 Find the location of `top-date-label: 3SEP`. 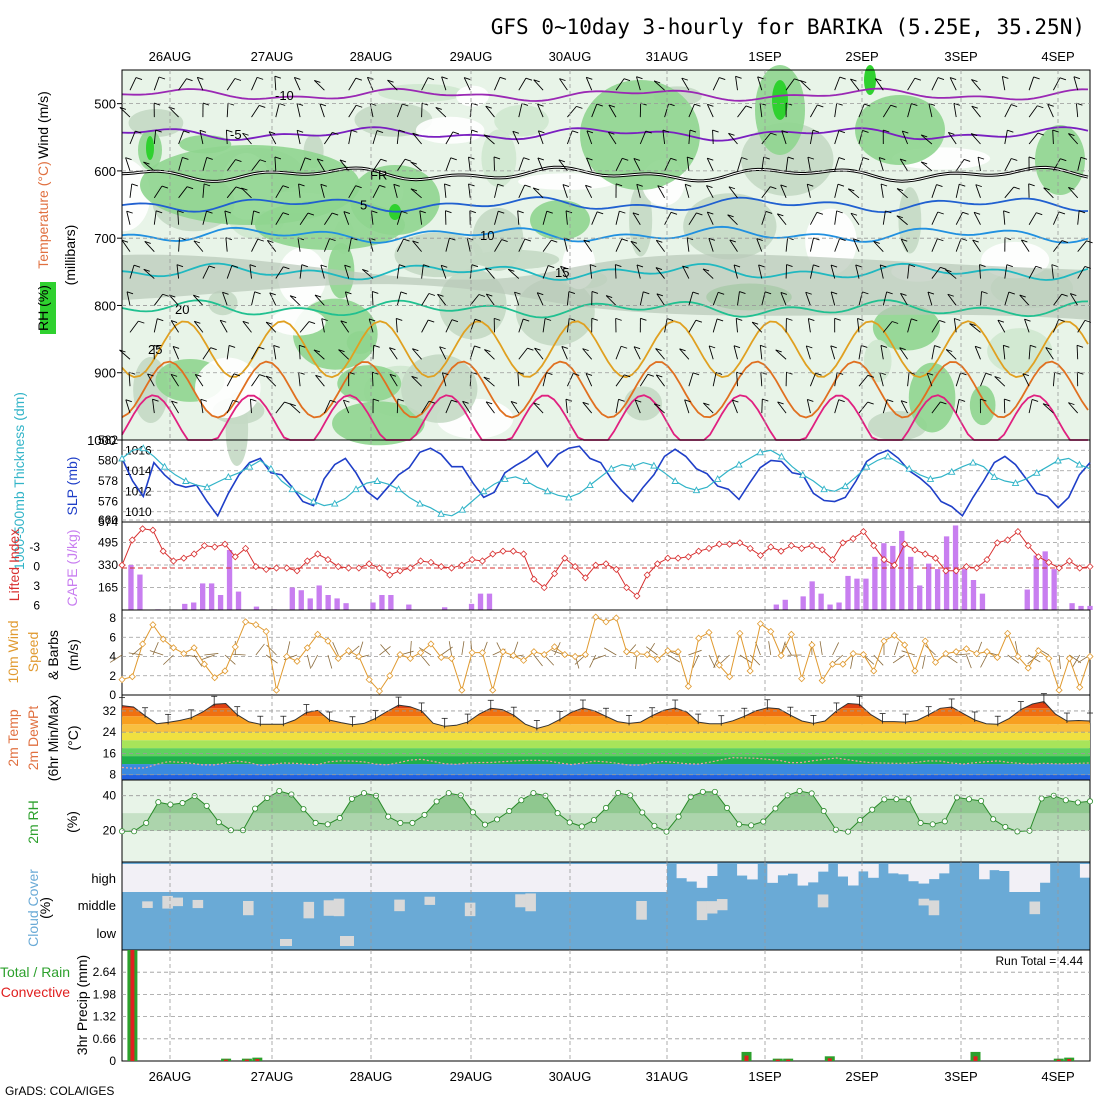

top-date-label: 3SEP is located at coordinates (960, 56).